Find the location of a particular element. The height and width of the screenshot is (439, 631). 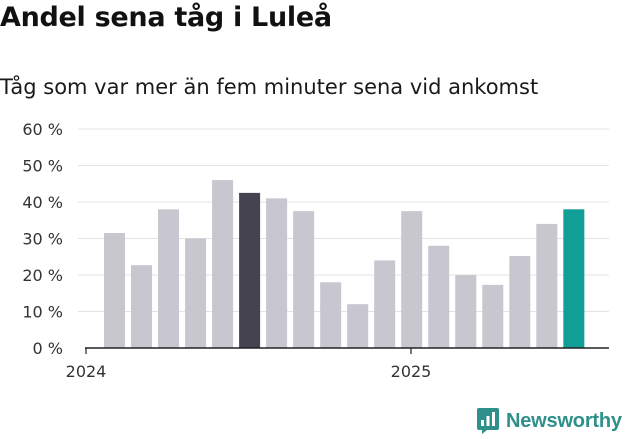

y-tick-label: 40 % is located at coordinates (42, 202).